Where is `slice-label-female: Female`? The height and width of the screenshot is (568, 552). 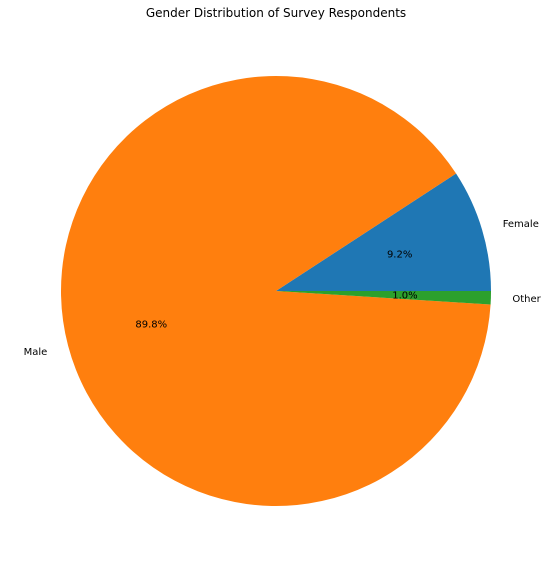 slice-label-female: Female is located at coordinates (521, 224).